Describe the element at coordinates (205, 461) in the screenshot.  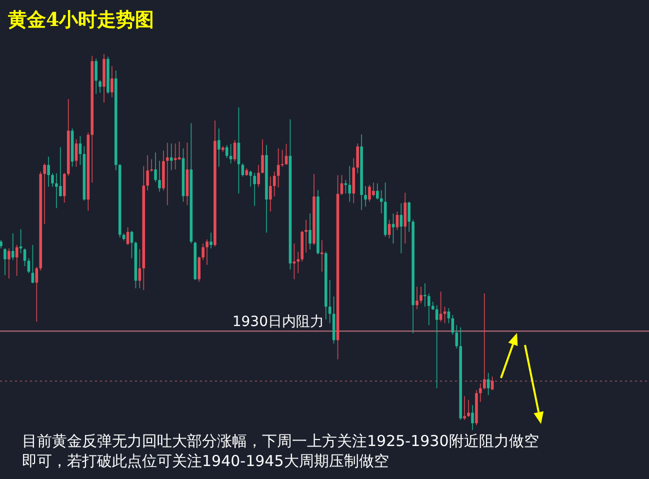
I see `text: 即可，若打破此点位可关注1940-1945大周期压制做空` at that location.